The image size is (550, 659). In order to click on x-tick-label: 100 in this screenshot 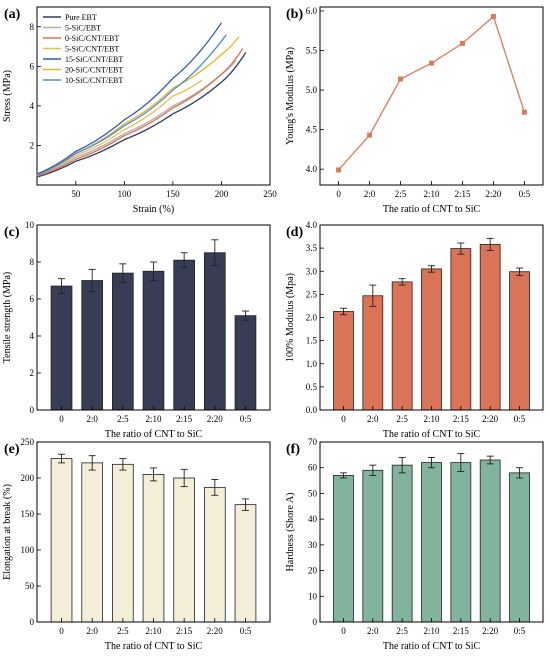, I will do `click(125, 194)`.